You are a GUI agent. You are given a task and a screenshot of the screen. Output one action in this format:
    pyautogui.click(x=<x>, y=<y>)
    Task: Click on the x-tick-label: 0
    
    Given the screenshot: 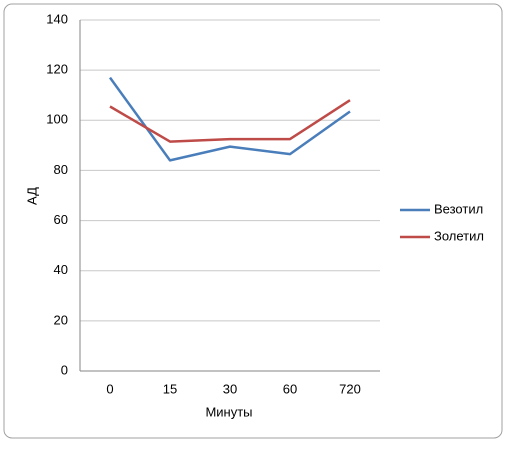 What is the action you would take?
    pyautogui.click(x=109, y=388)
    